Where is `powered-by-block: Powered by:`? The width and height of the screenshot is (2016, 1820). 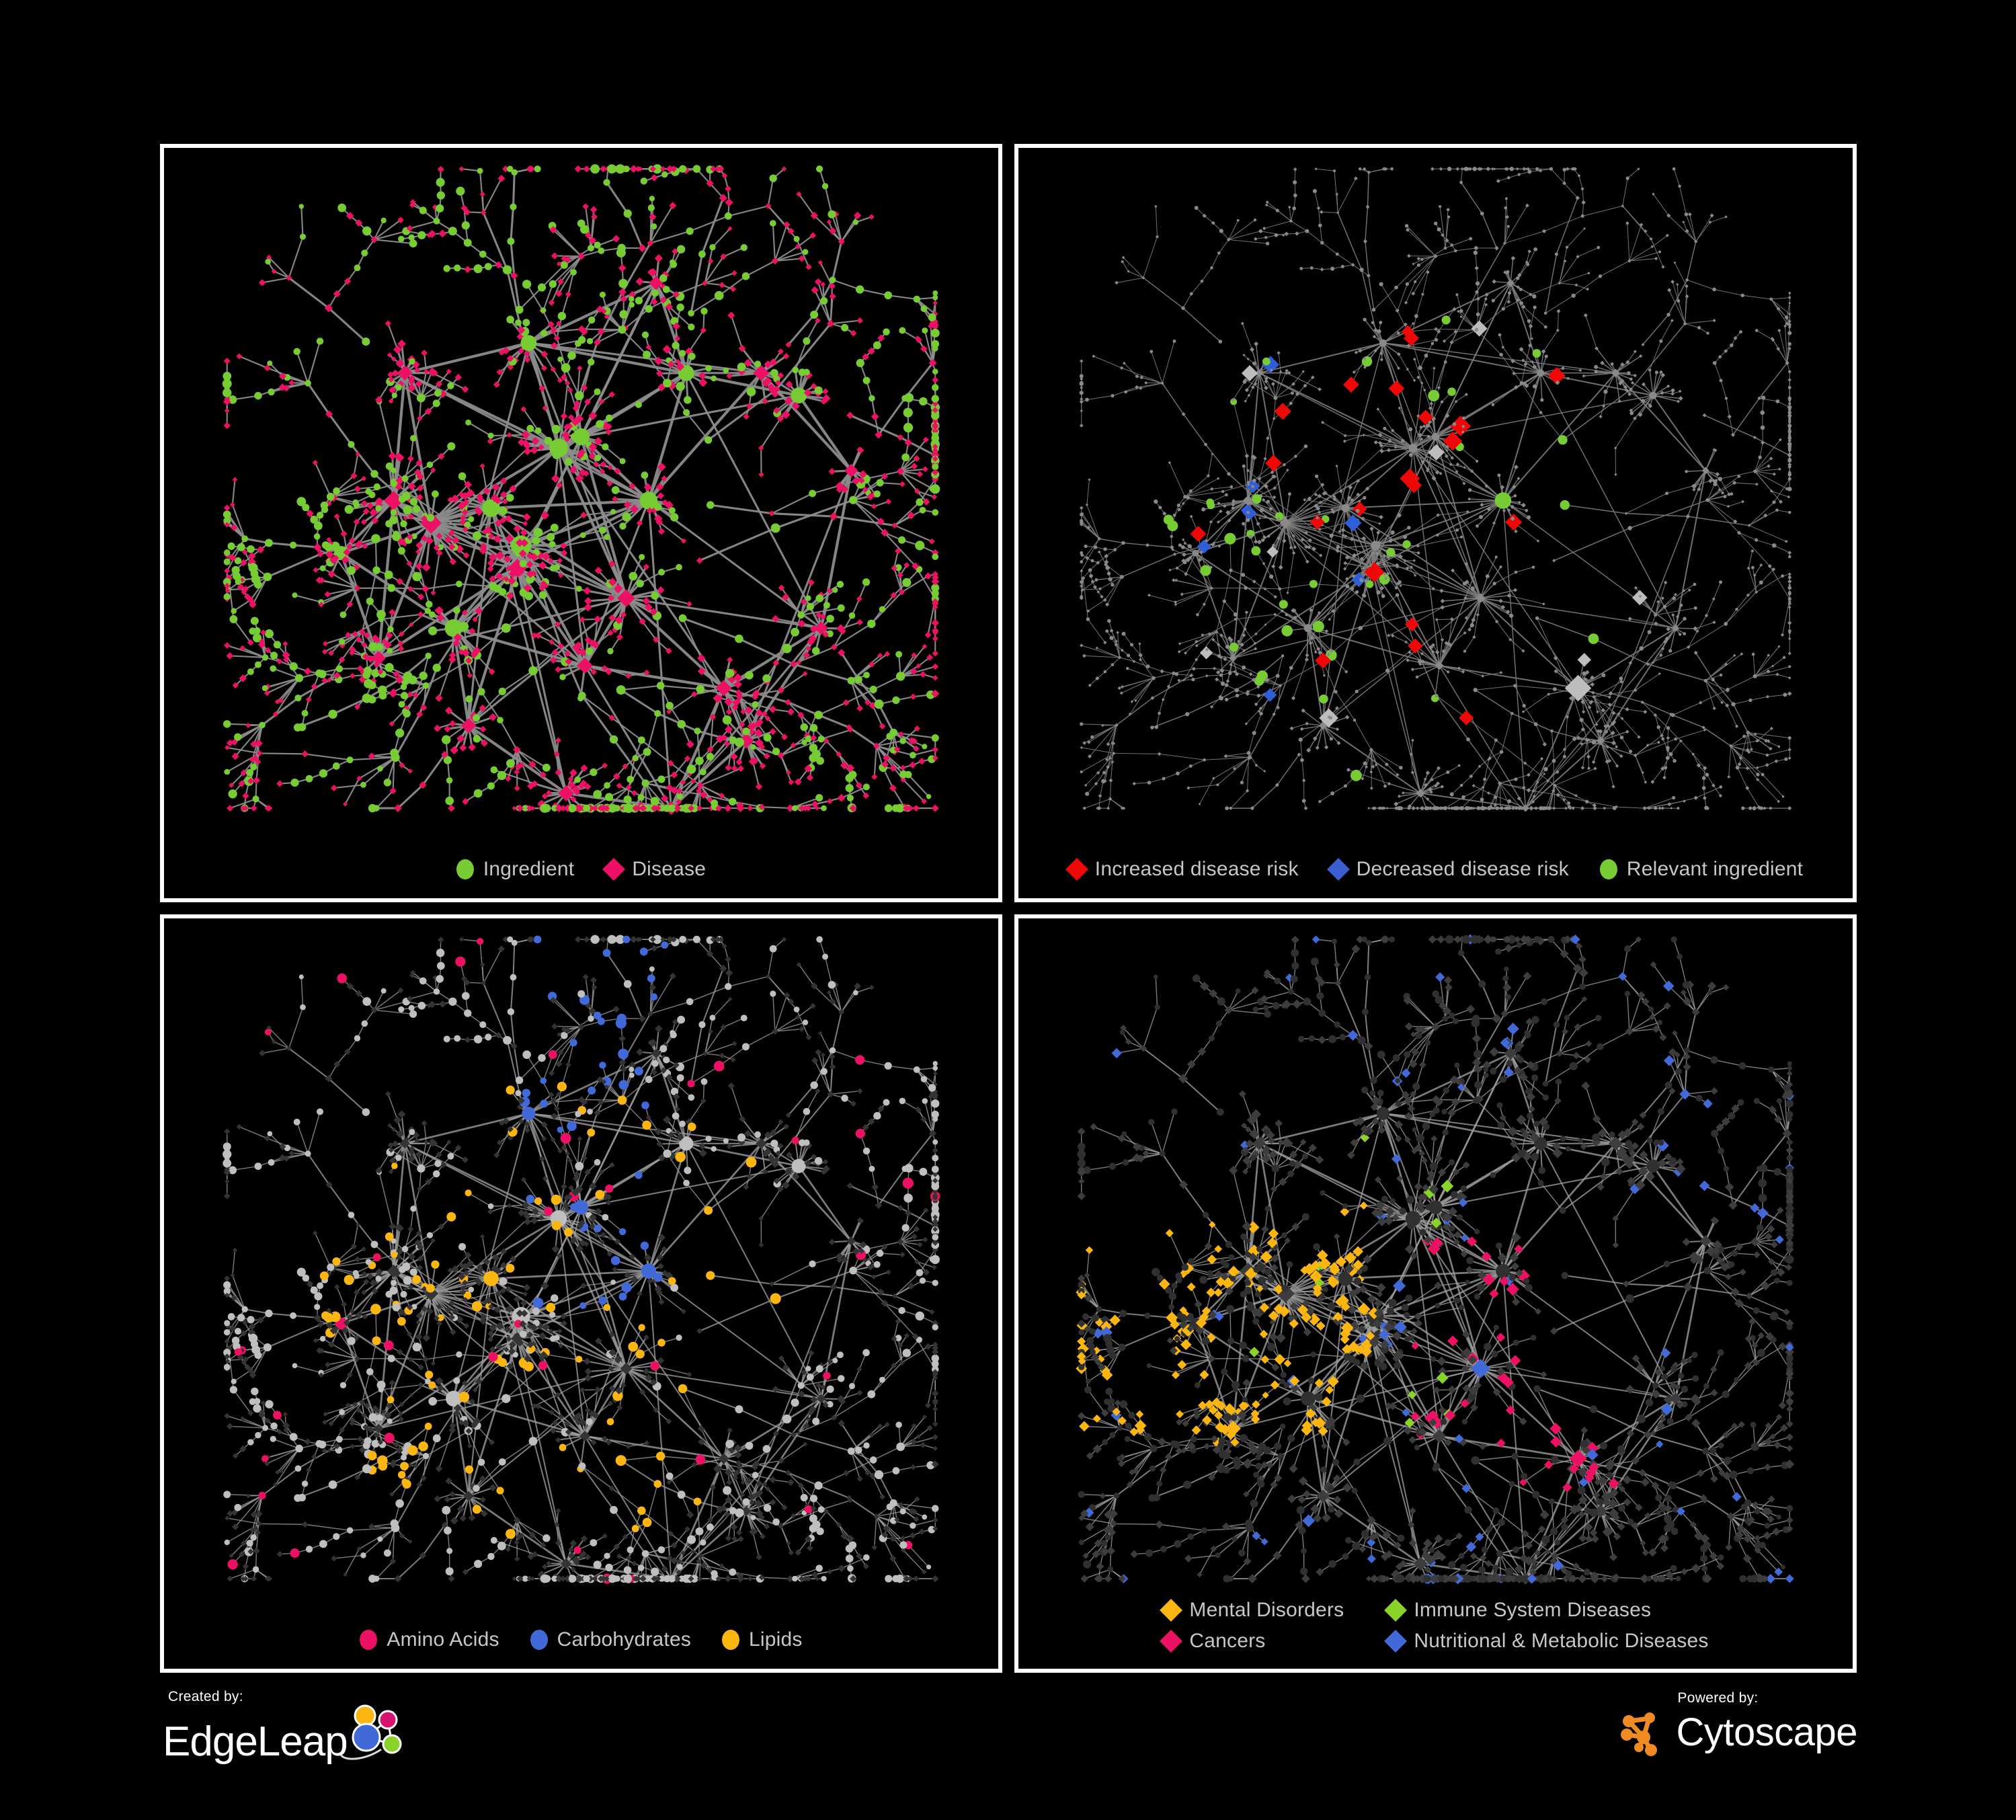 powered-by-block: Powered by: is located at coordinates (1738, 1723).